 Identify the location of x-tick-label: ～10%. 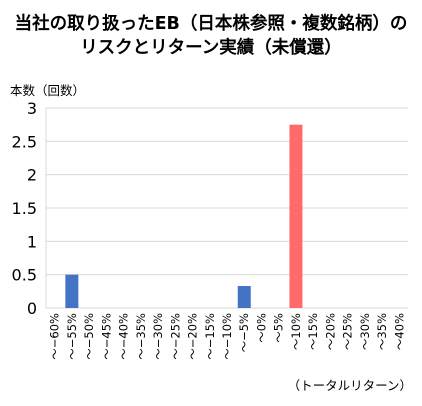
(296, 331).